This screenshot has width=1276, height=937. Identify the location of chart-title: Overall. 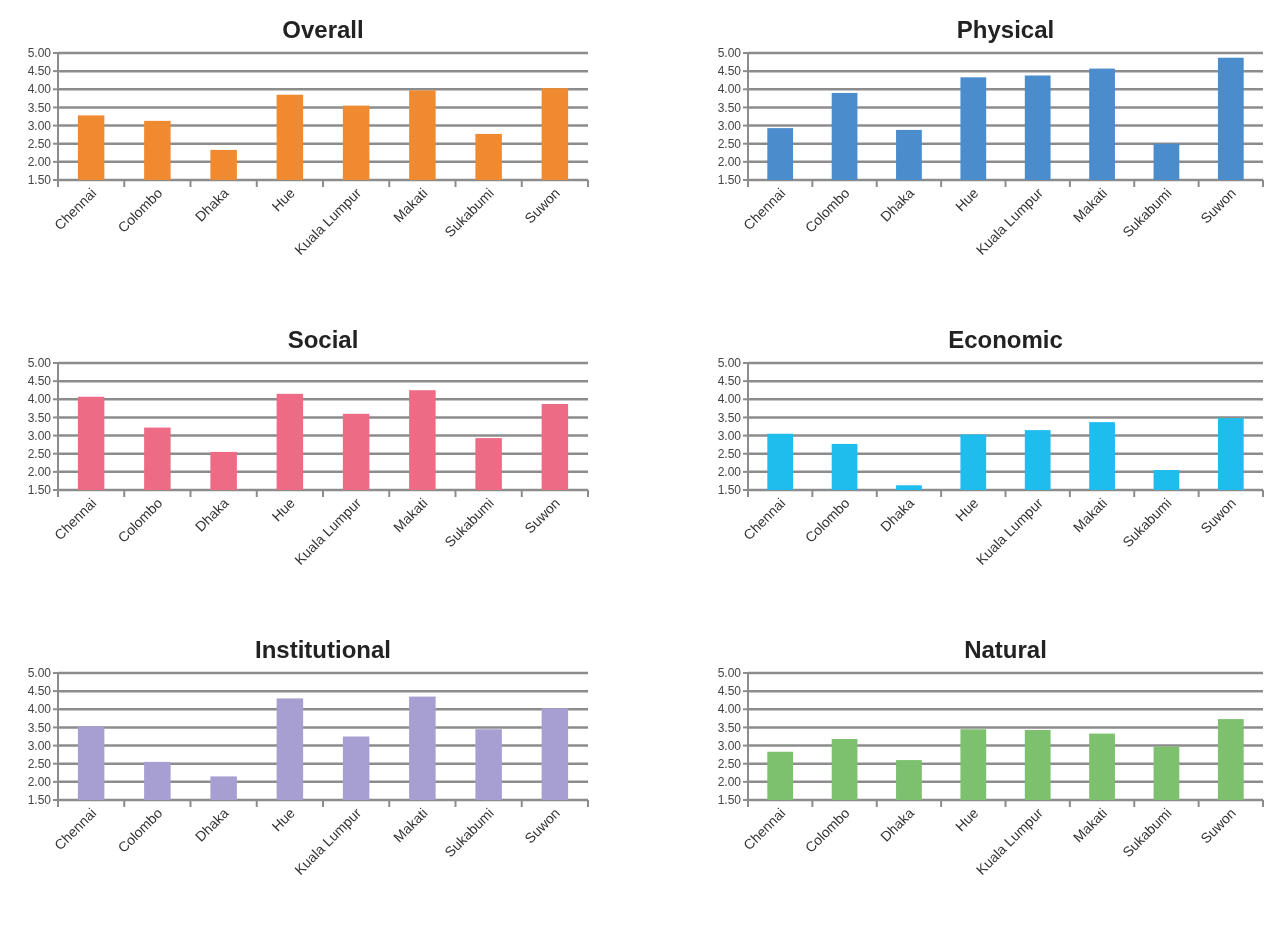
(323, 29).